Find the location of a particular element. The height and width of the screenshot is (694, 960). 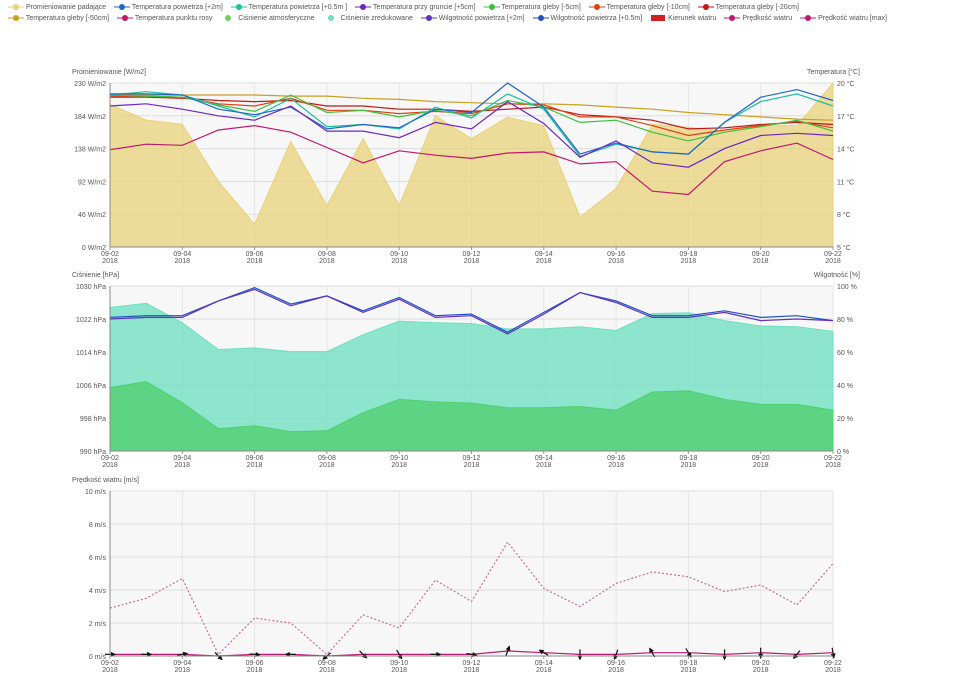

y-right-tick-label: 11 °C is located at coordinates (845, 182).